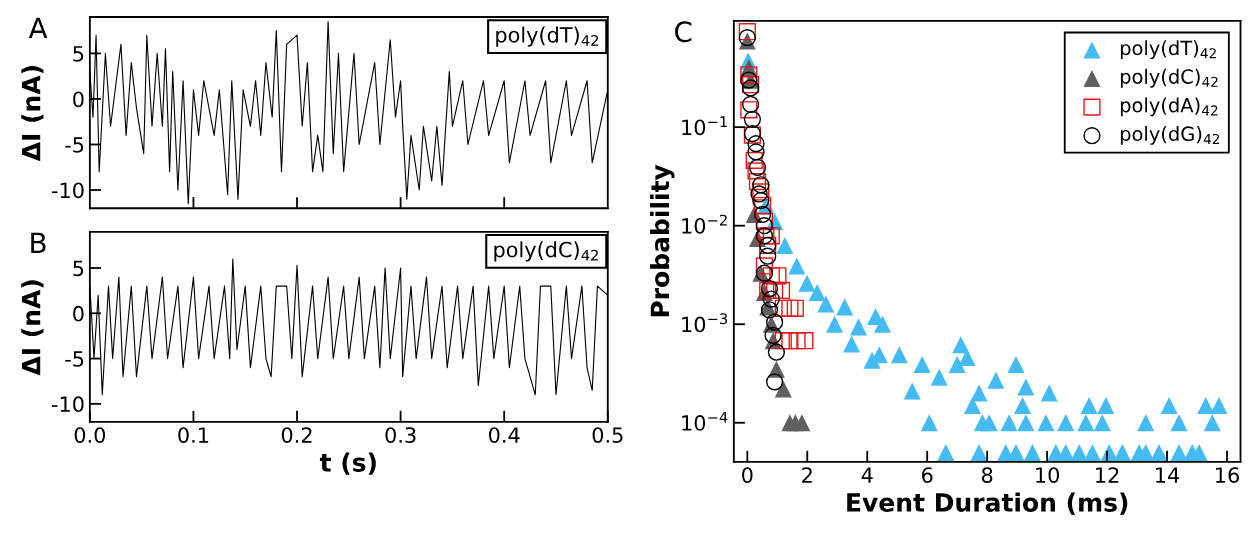 This screenshot has width=1248, height=548. What do you see at coordinates (927, 475) in the screenshot?
I see `x-tick-label: 6` at bounding box center [927, 475].